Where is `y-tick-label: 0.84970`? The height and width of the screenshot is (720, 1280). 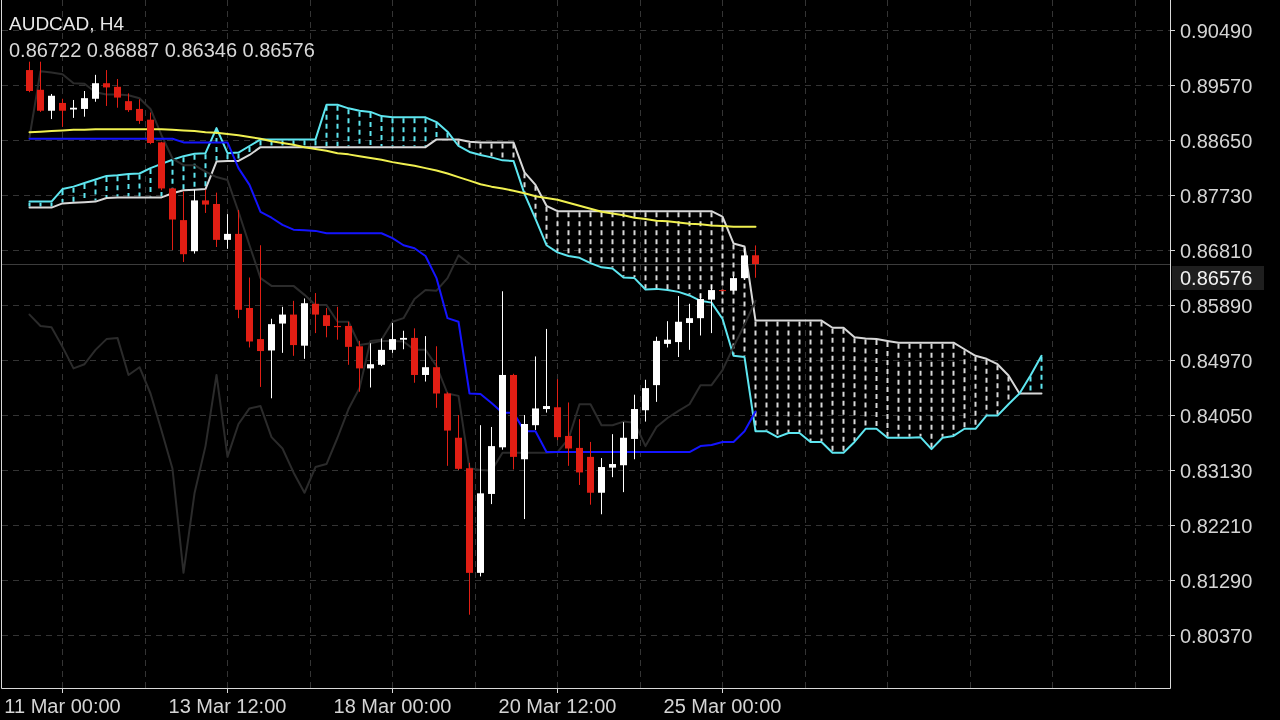 y-tick-label: 0.84970 is located at coordinates (1216, 360).